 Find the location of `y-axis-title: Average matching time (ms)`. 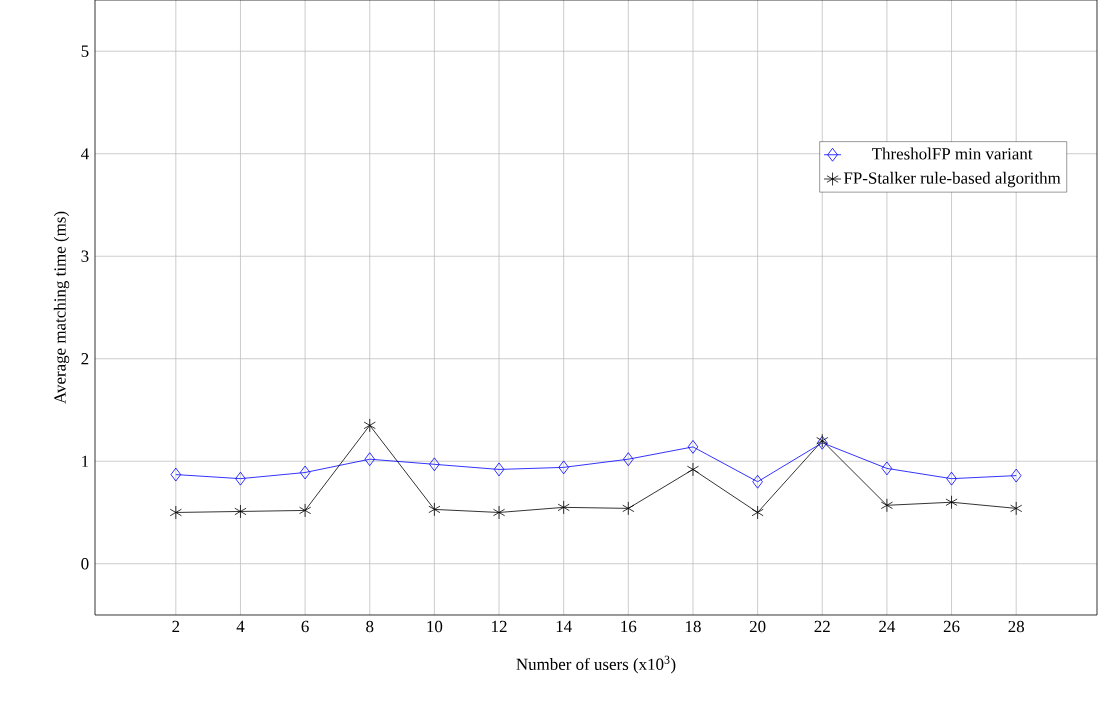

y-axis-title: Average matching time (ms) is located at coordinates (61, 307).